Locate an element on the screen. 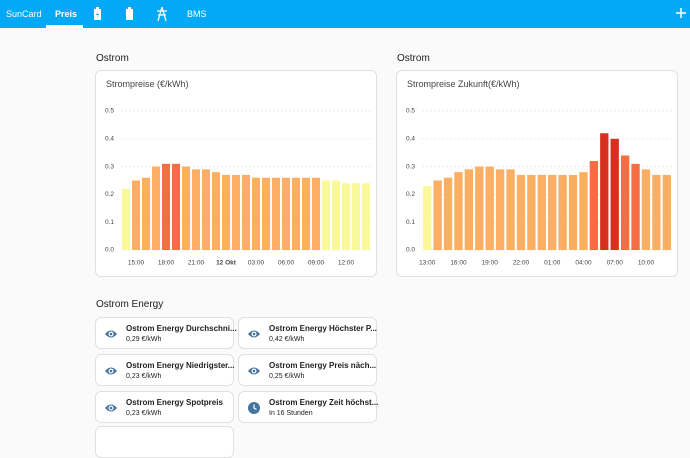 The image size is (690, 458). x-tick-label: 10:00 is located at coordinates (646, 263).